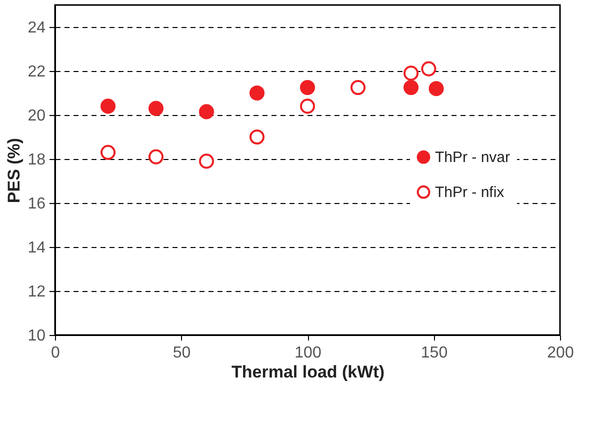 The height and width of the screenshot is (433, 605). I want to click on x-tick-label: 50, so click(181, 353).